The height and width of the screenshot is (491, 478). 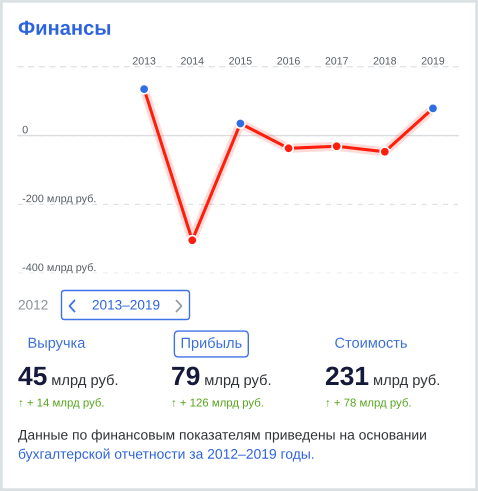 What do you see at coordinates (64, 27) in the screenshot?
I see `chart-title: Финансы` at bounding box center [64, 27].